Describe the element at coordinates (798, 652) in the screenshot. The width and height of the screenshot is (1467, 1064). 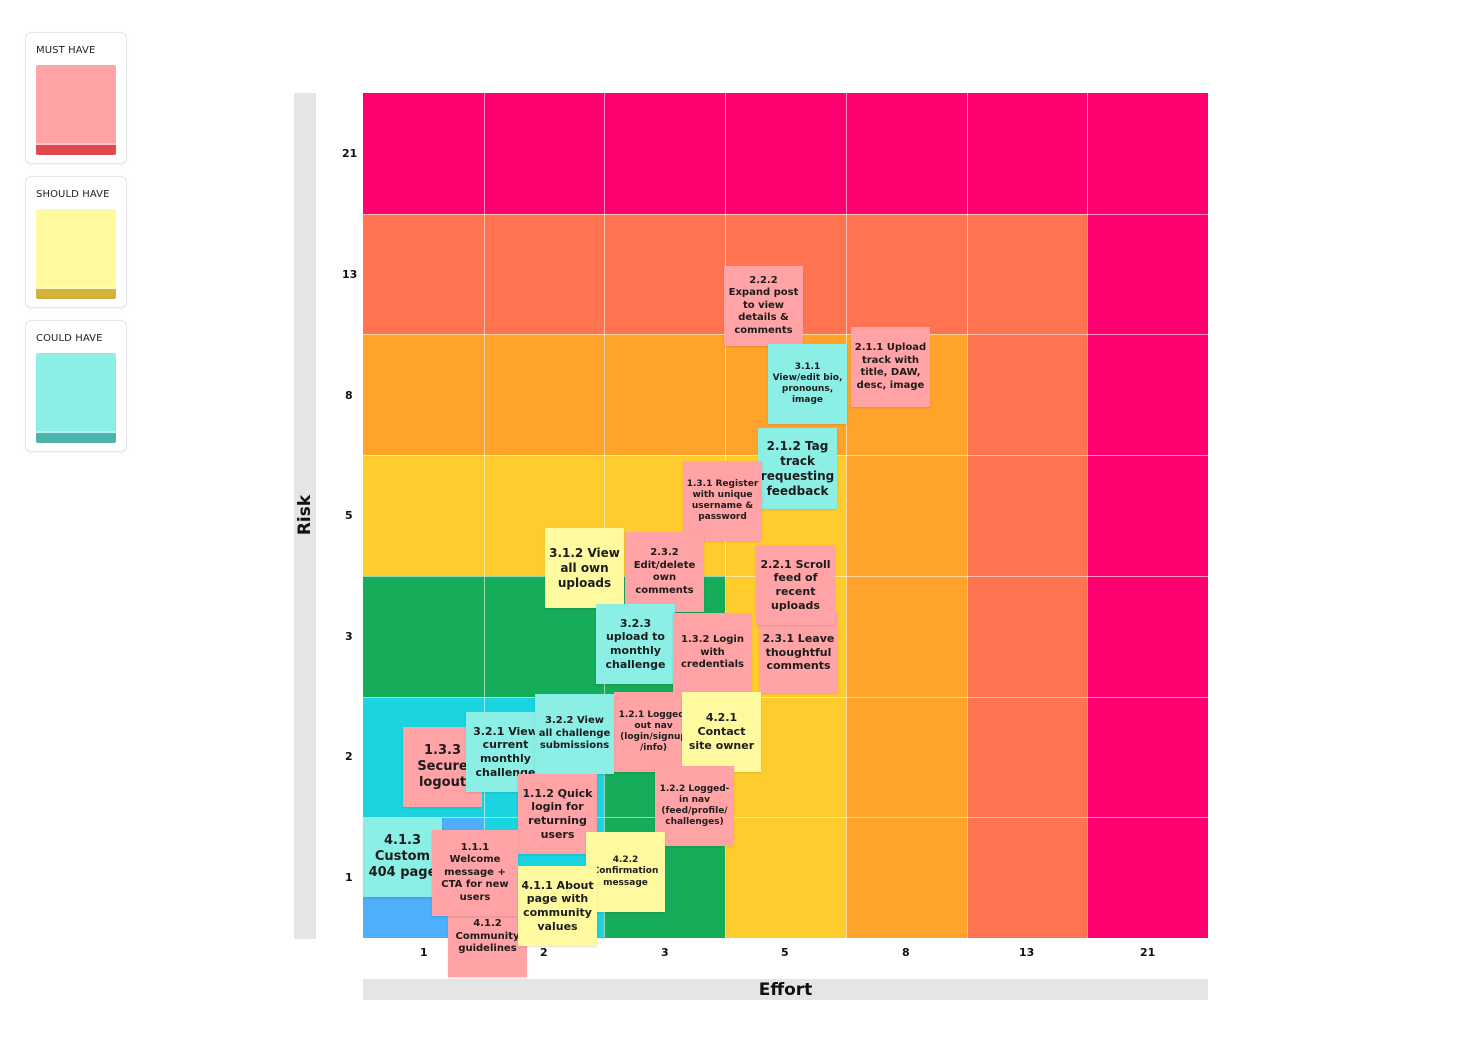
I see `sticky-note-2-3-1: 2.3.1 Leave thoughtful comments` at that location.